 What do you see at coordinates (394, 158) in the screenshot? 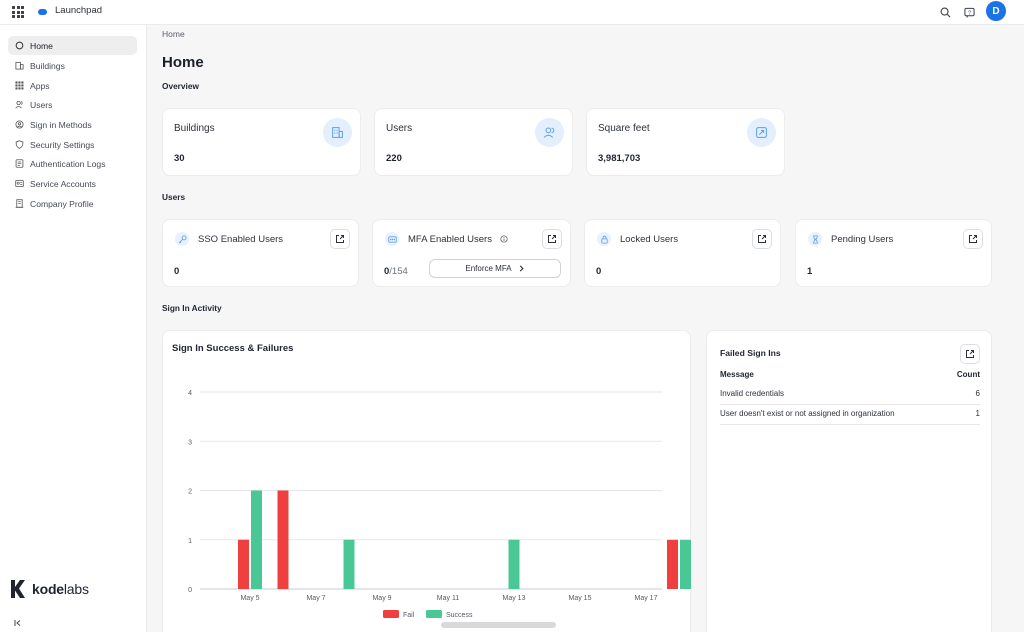
I see `stat-value: 220` at bounding box center [394, 158].